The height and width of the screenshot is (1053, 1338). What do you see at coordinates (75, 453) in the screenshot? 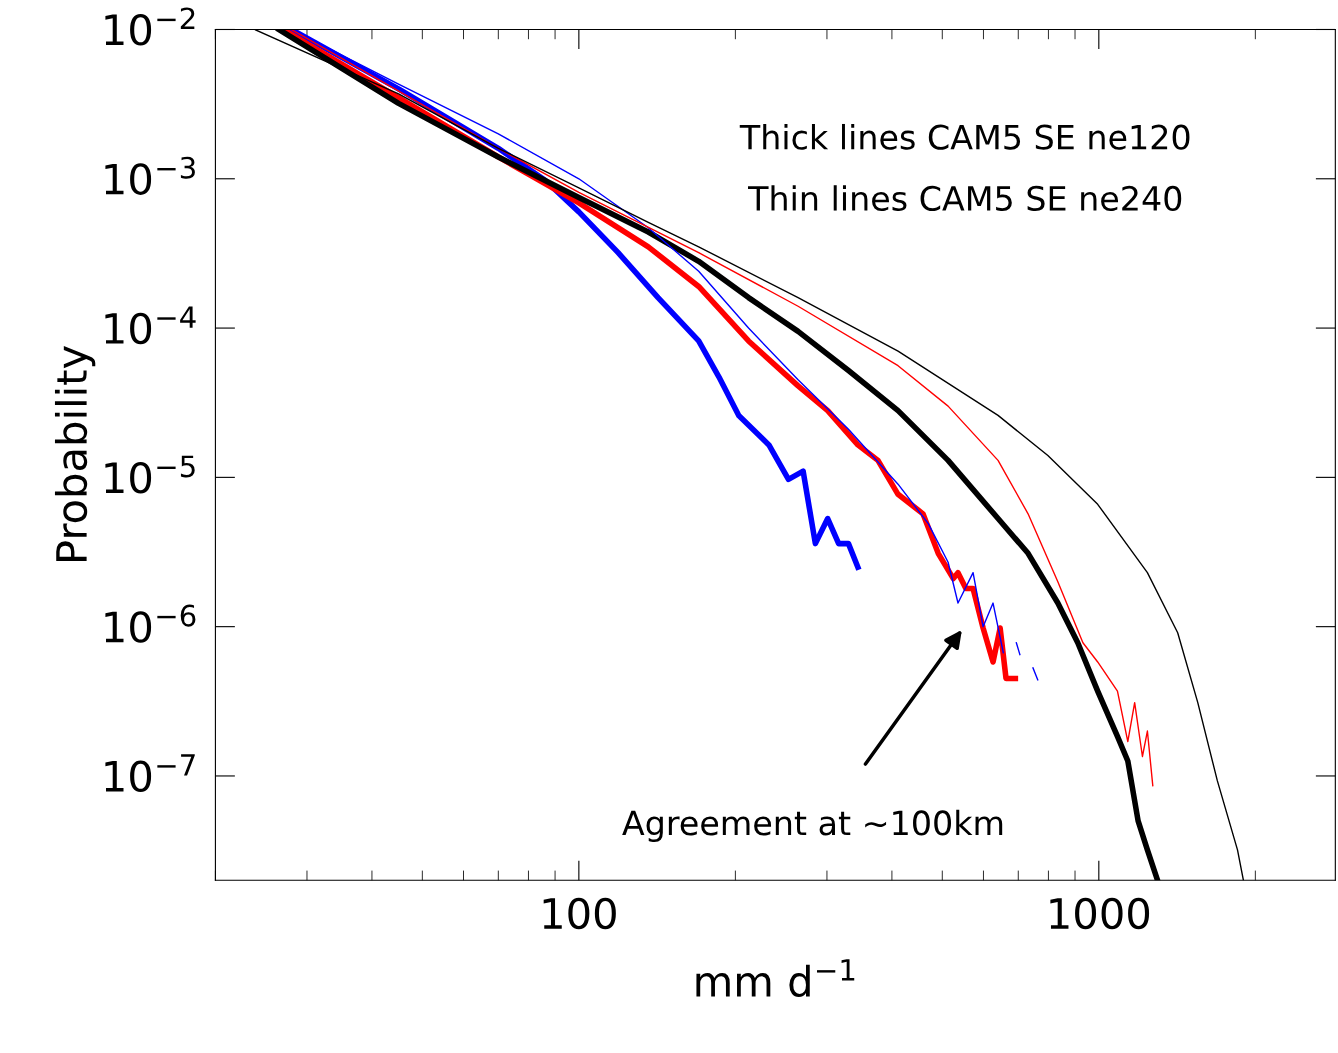
I see `y-axis-title: Probability` at bounding box center [75, 453].